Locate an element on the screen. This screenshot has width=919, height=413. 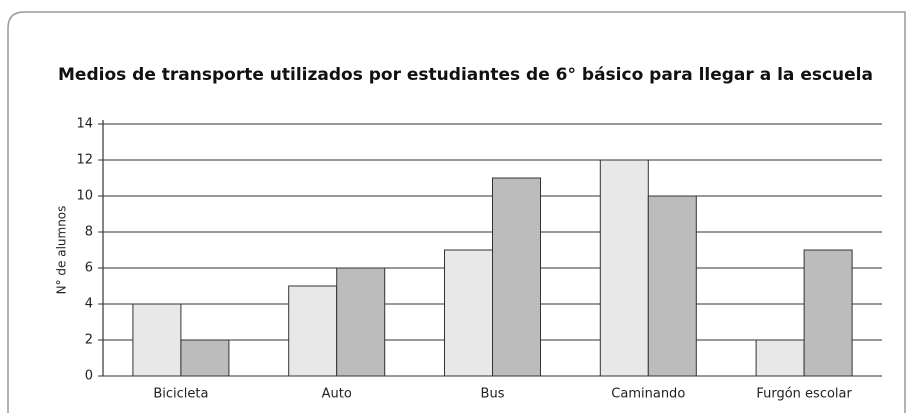
y-tick-label: 8 is located at coordinates (89, 232).